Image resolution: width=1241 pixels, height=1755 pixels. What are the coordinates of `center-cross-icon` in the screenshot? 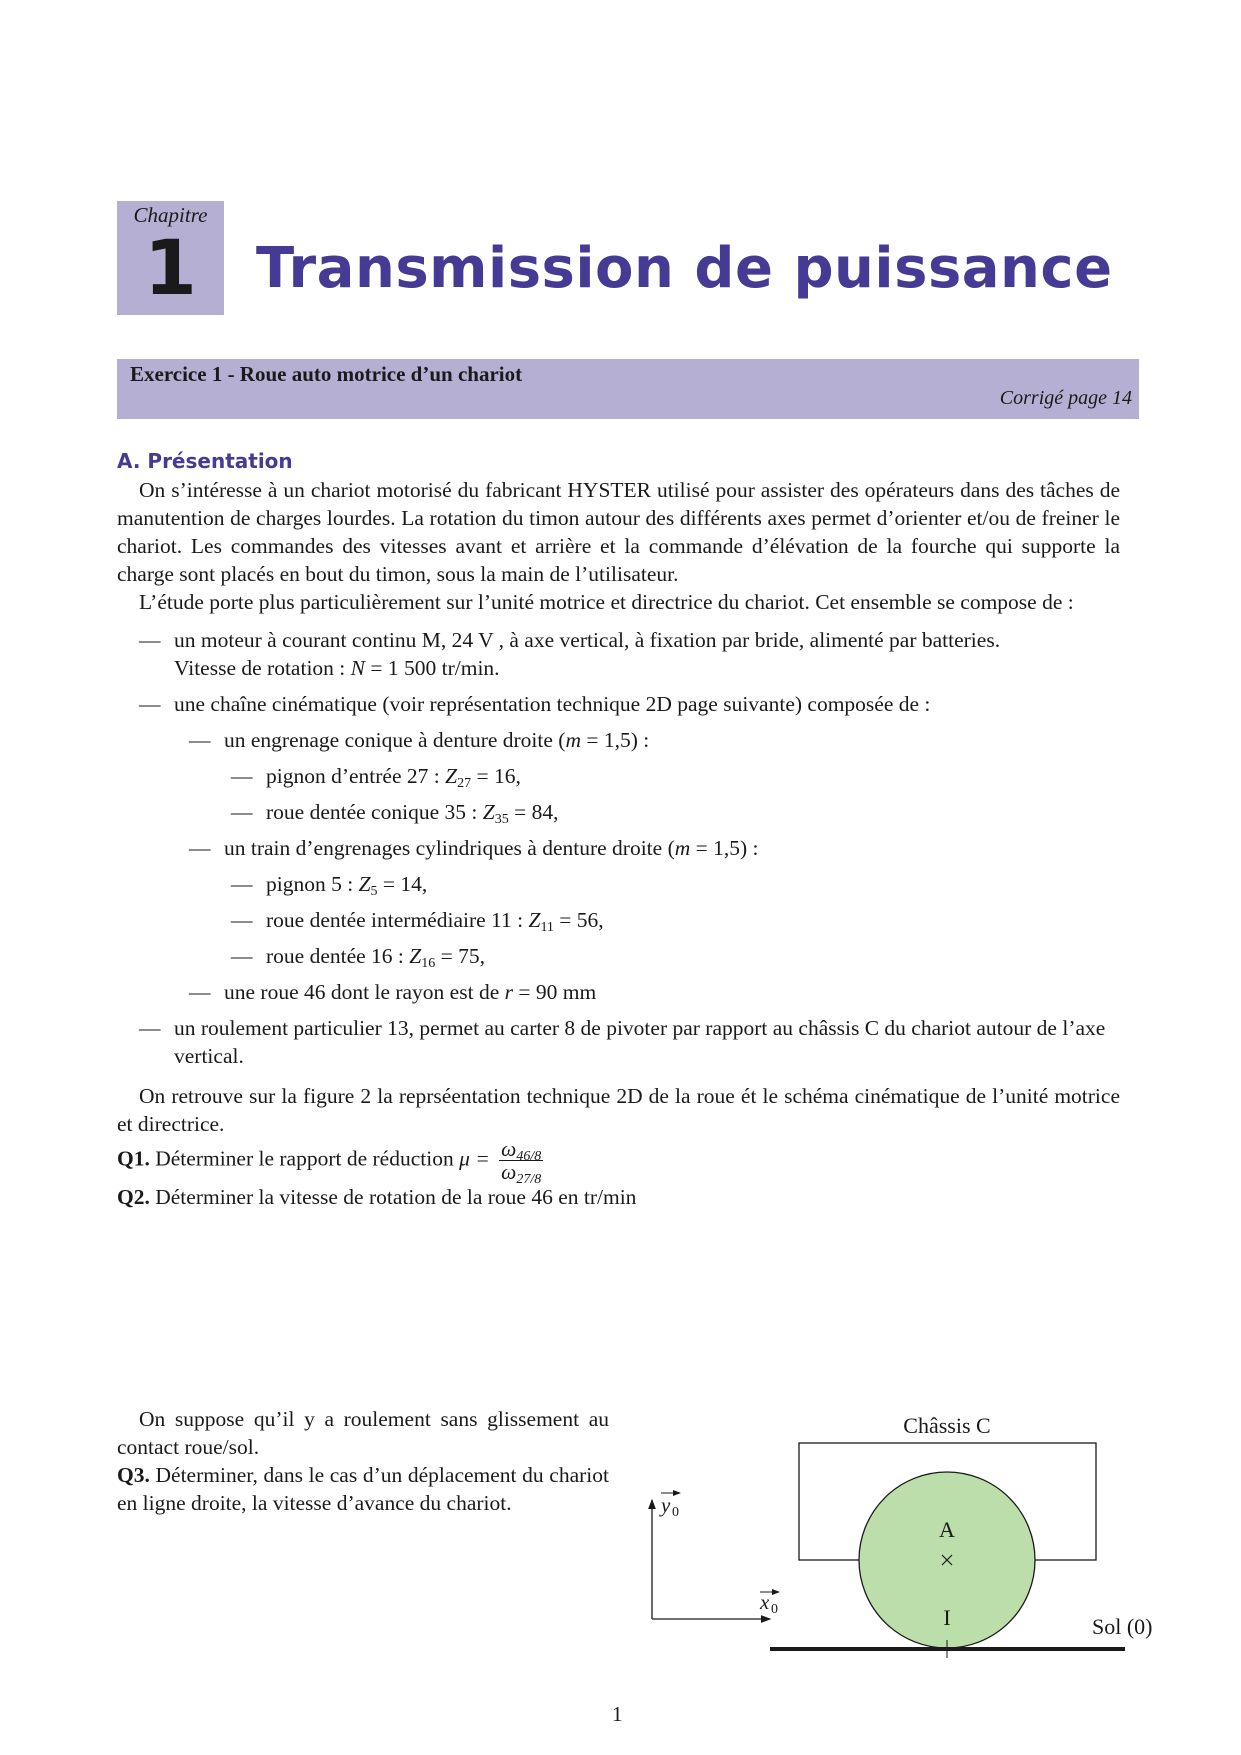 It's located at (947, 1560).